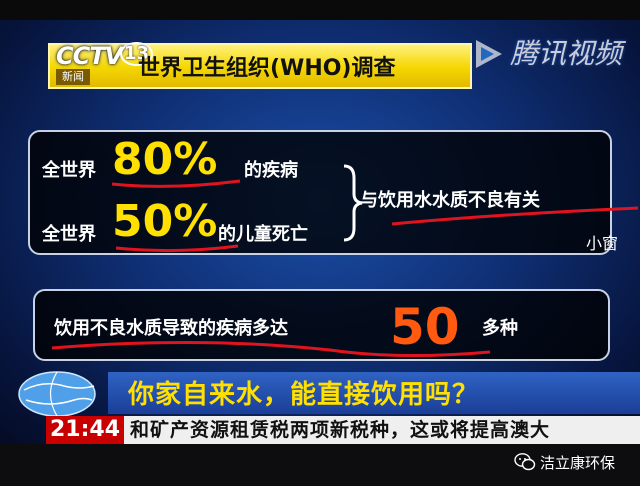 The height and width of the screenshot is (486, 640). Describe the element at coordinates (165, 159) in the screenshot. I see `row1-value: 80%` at that location.